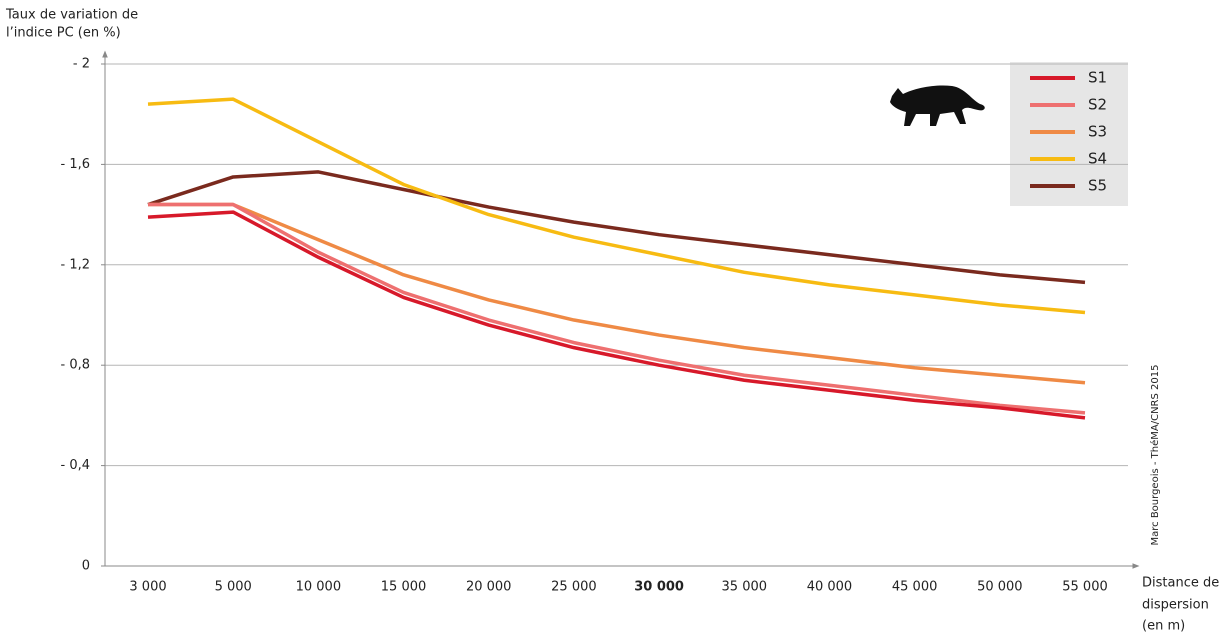 This screenshot has width=1230, height=635. What do you see at coordinates (1085, 587) in the screenshot?
I see `x-tick-label: 55 000` at bounding box center [1085, 587].